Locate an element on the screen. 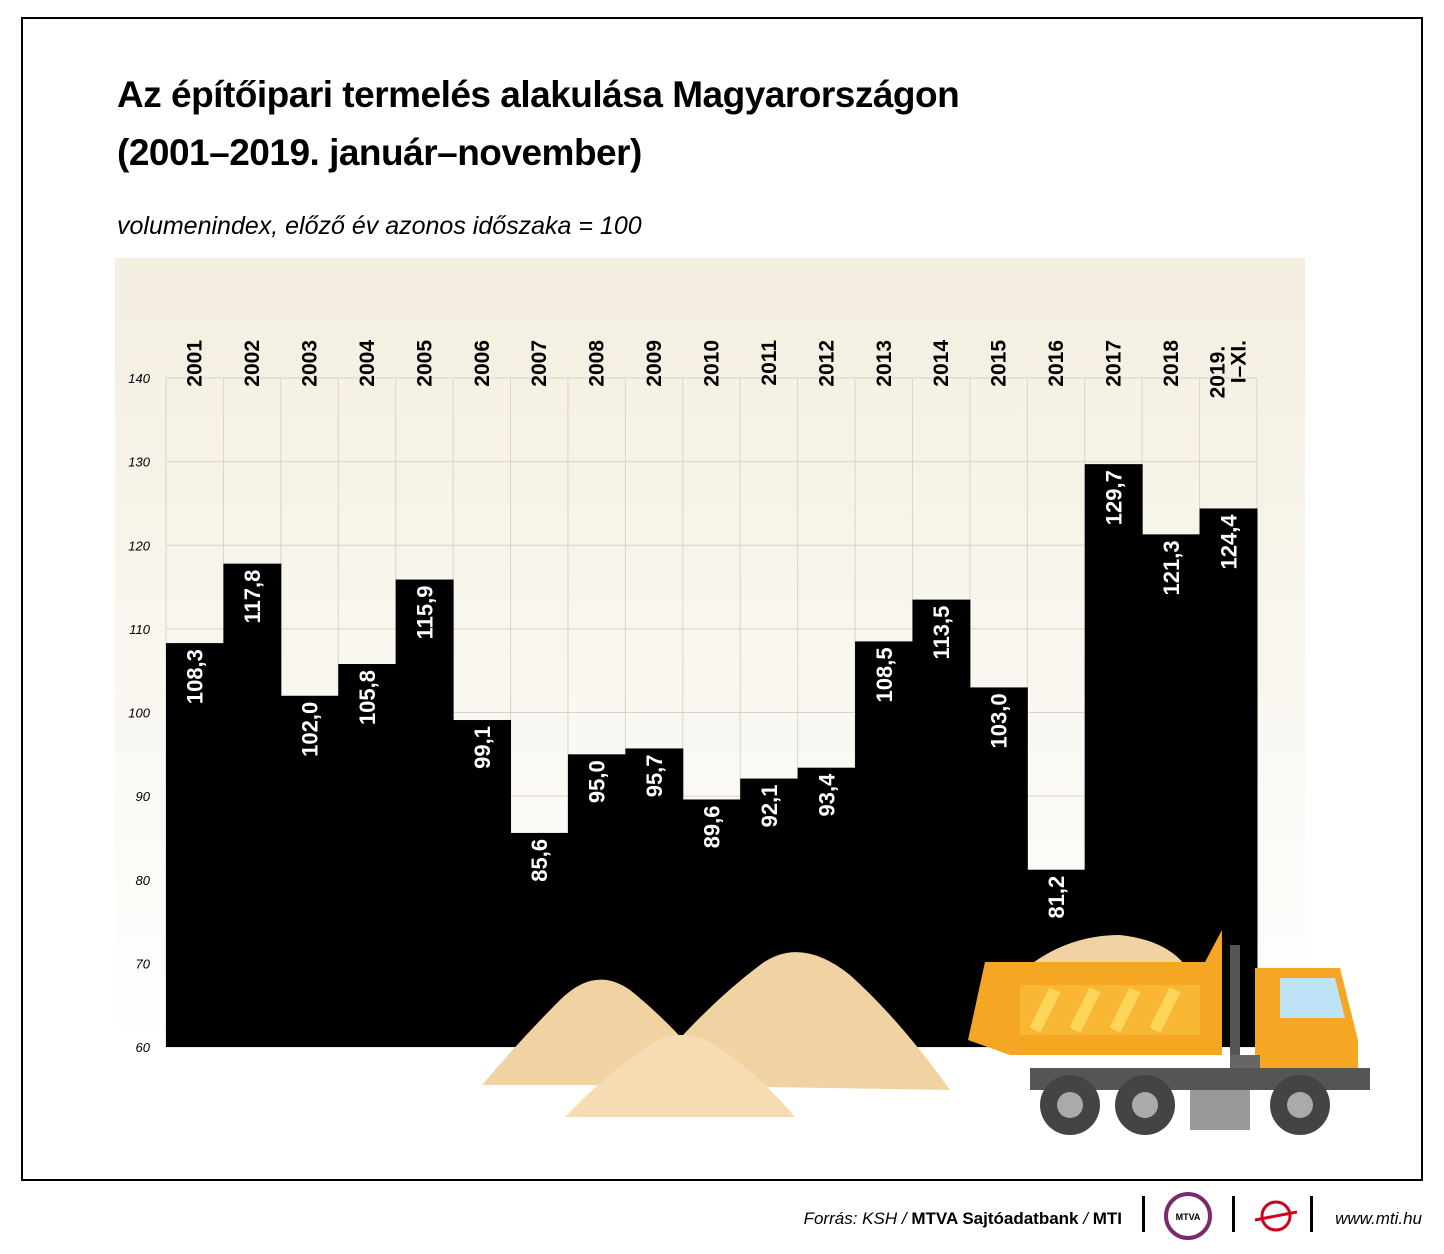  value-label: 124,4 is located at coordinates (1228, 542).